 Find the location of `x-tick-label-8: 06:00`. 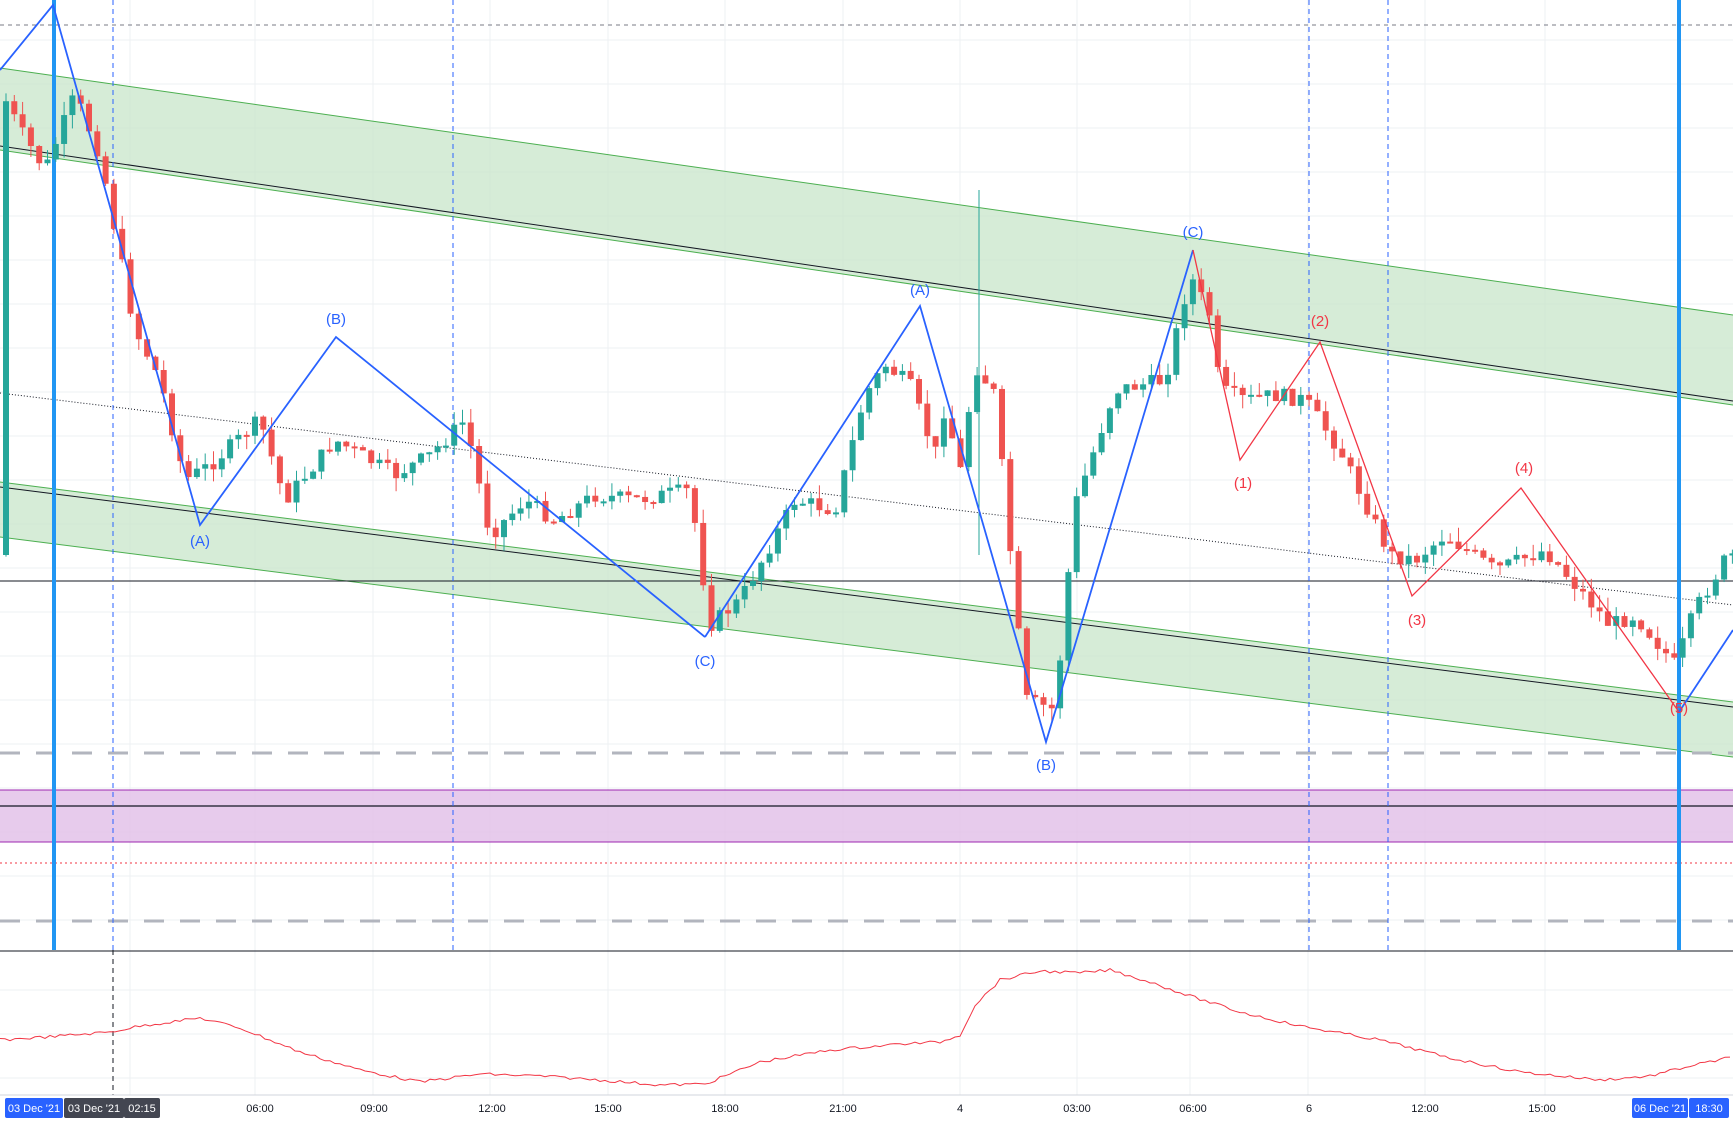

x-tick-label-8: 06:00 is located at coordinates (1193, 1109).